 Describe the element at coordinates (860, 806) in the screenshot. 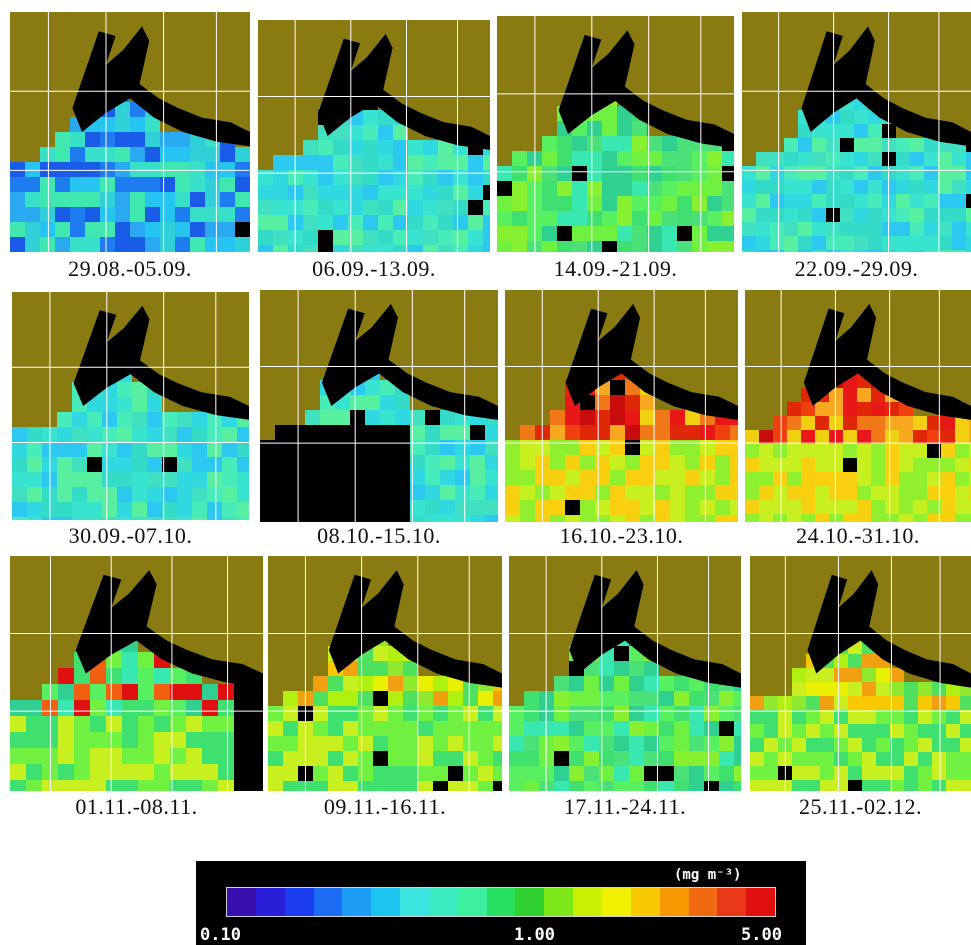

I see `panel-date-range: 25.11.-02.12.` at that location.